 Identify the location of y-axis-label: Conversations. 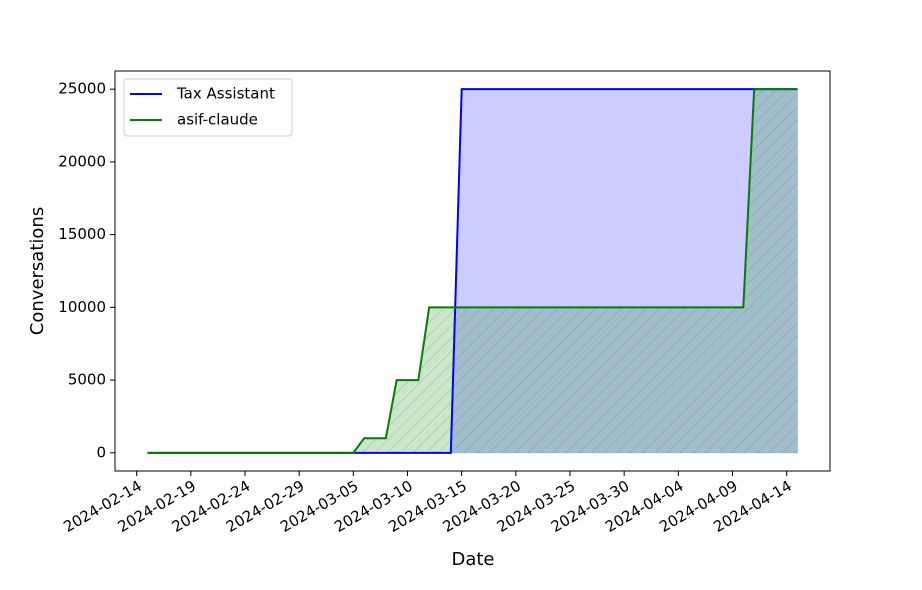
(37, 271).